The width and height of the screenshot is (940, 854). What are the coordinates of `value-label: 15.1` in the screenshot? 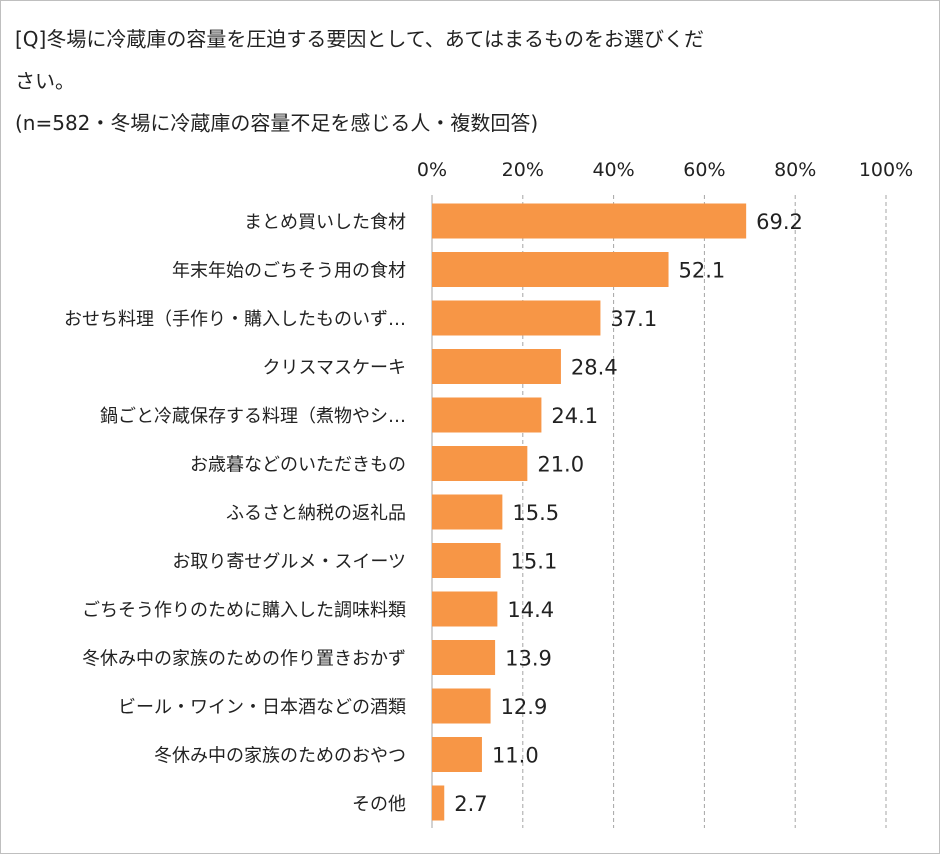 It's located at (534, 562).